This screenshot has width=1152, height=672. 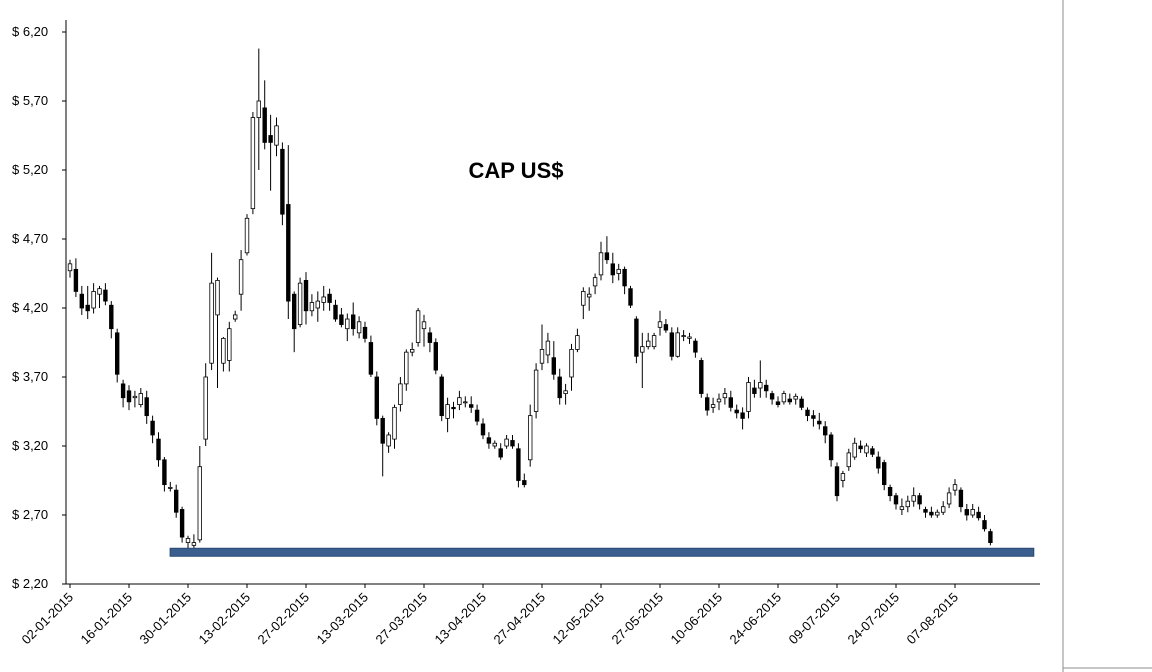 I want to click on support-line-group, so click(x=602, y=552).